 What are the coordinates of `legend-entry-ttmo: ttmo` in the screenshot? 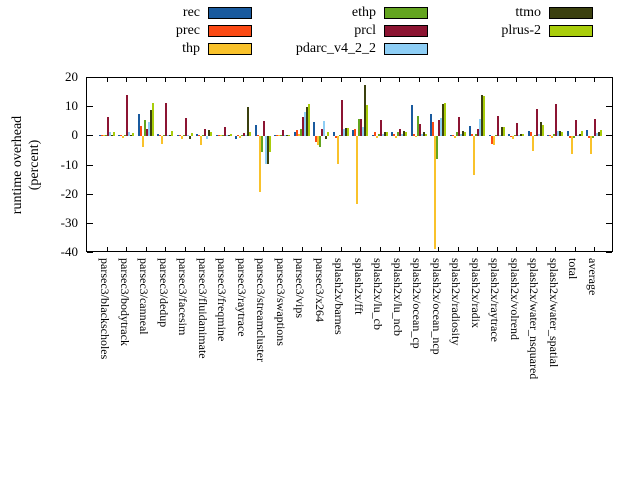 It's located at (486, 13).